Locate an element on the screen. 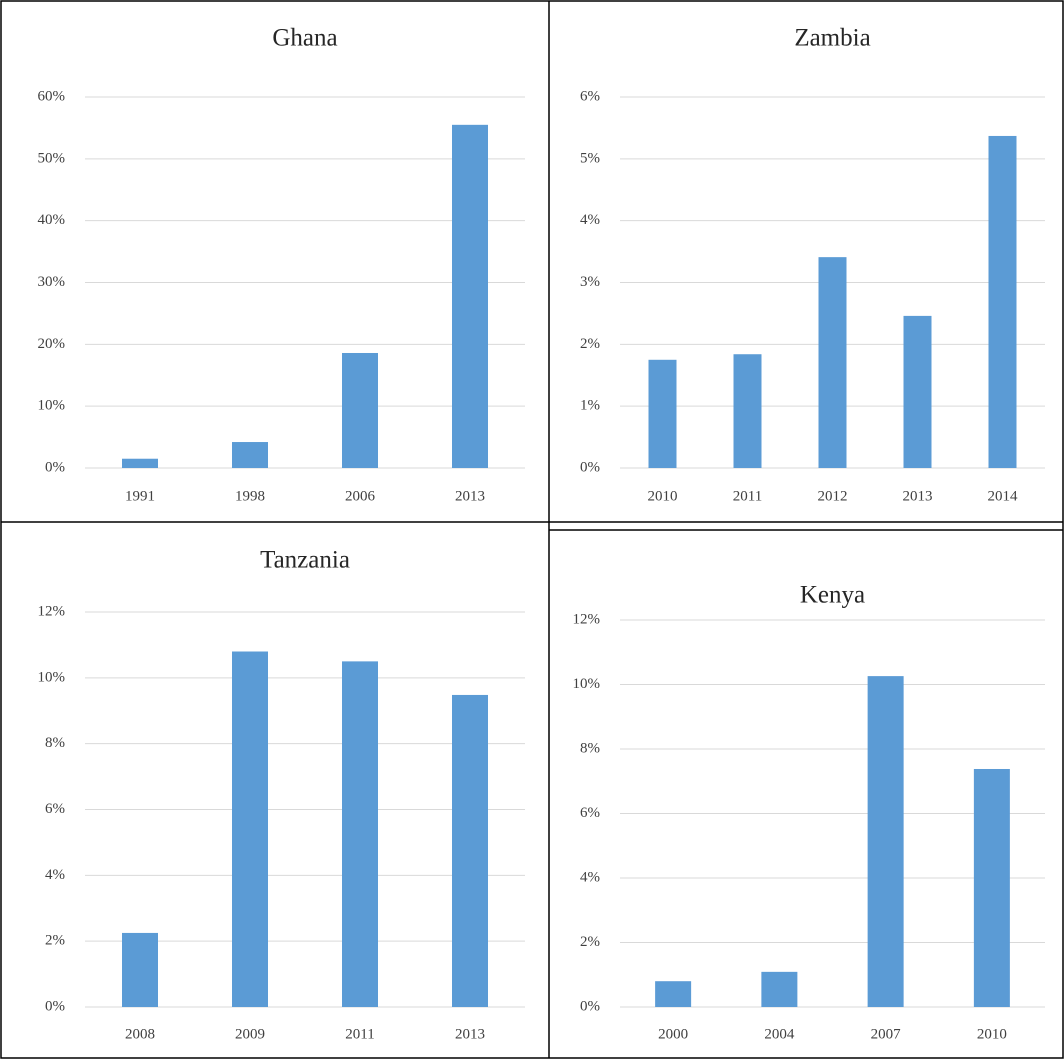  y-tick-label: 50% is located at coordinates (52, 158).